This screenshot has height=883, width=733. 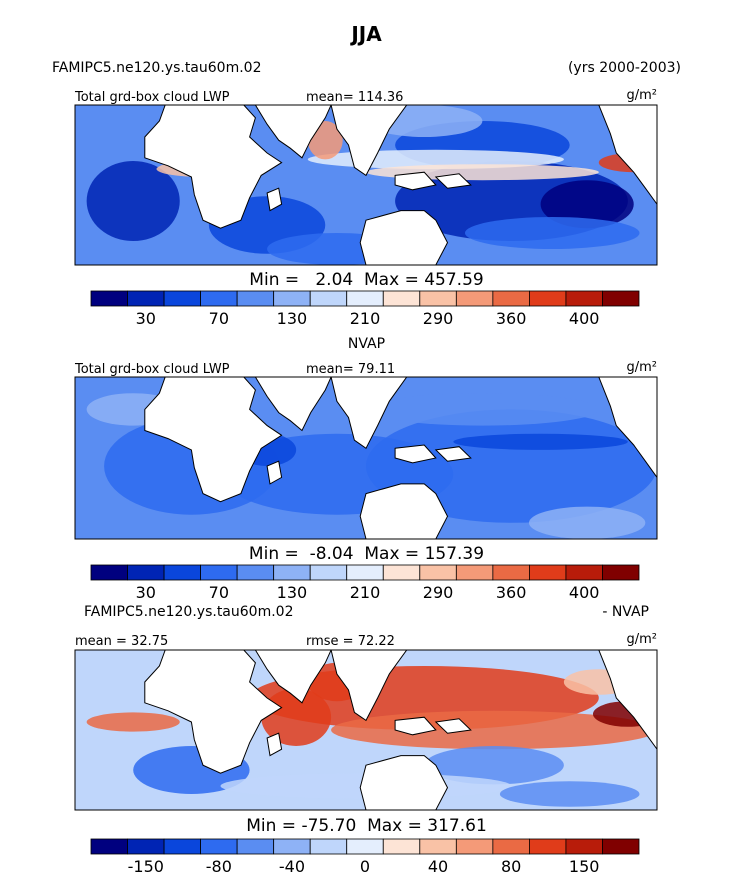 What do you see at coordinates (366, 344) in the screenshot?
I see `panel2-case-name: NVAP` at bounding box center [366, 344].